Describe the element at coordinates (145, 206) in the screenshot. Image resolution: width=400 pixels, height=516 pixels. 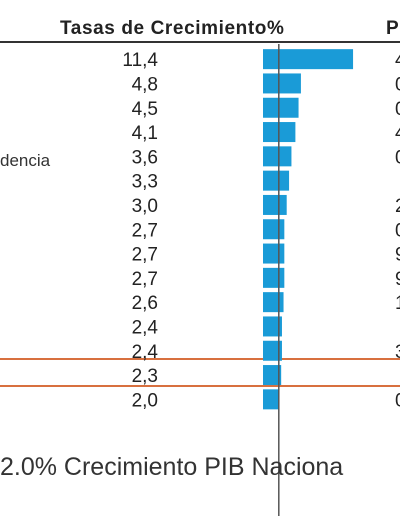
I see `value-label: 3,0` at that location.